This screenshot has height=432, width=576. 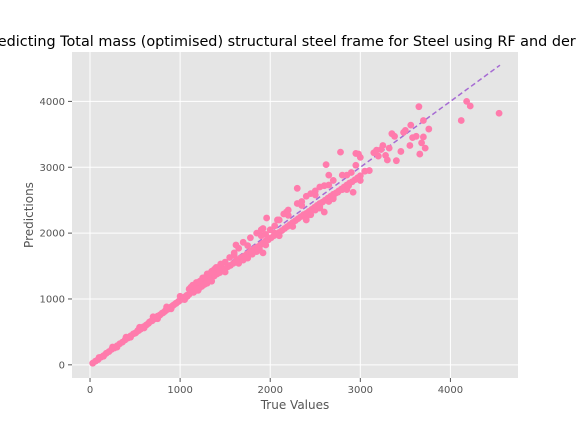 I want to click on y-axis-ticks: 0 1000 2000 3000 4000, so click(x=56, y=234).